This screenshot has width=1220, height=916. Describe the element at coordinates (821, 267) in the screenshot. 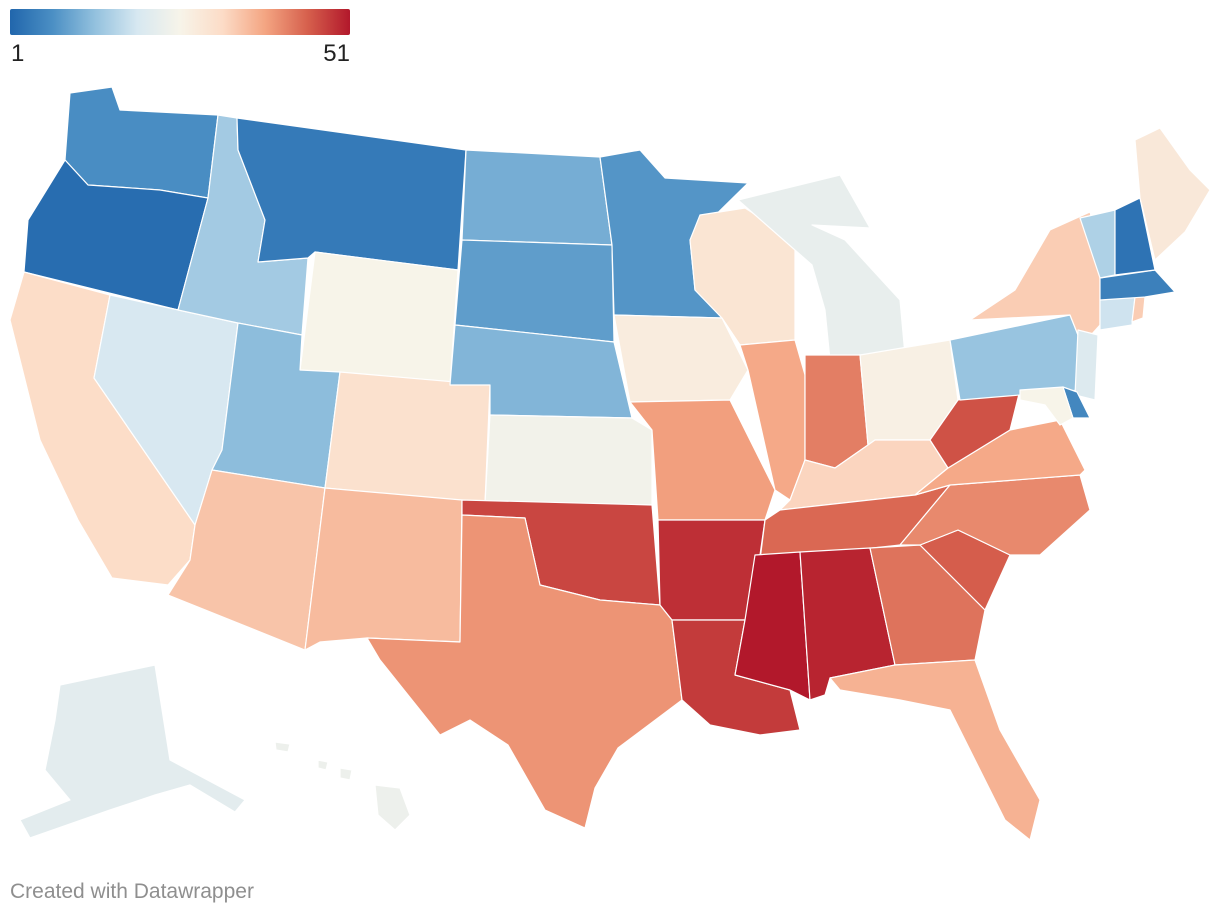

I see `state-mi` at that location.